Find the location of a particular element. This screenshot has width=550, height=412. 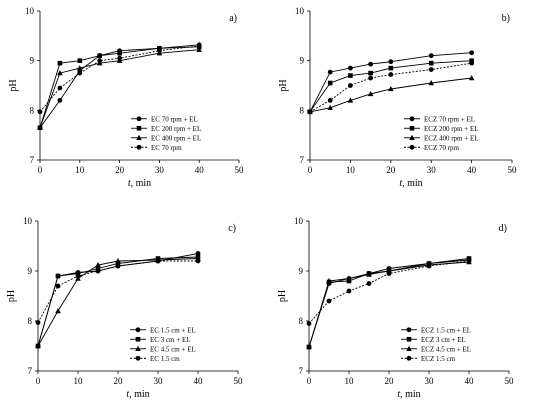

y-tick-label: 10 is located at coordinates (300, 11).